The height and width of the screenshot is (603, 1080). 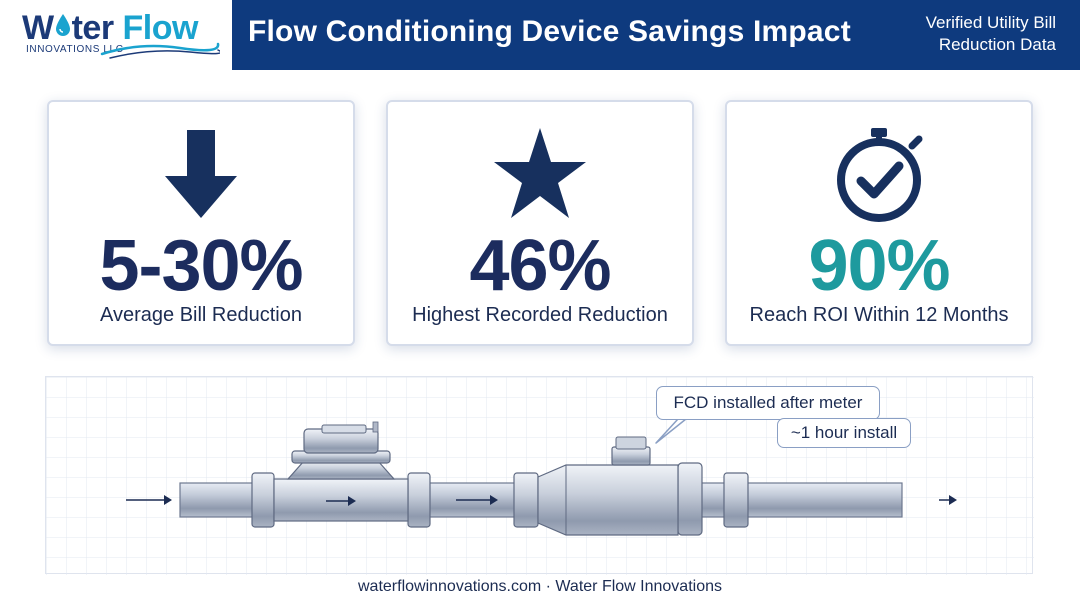 I want to click on clock-check-icon, so click(x=880, y=175).